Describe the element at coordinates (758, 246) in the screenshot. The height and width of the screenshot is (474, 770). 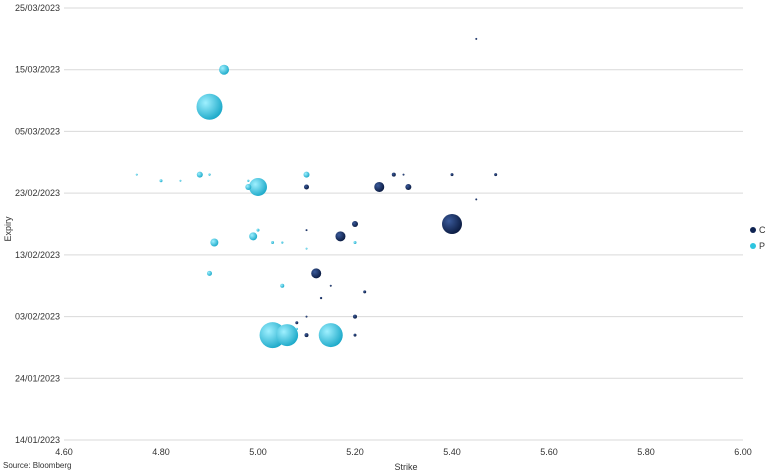
I see `legend-item-p: P` at that location.